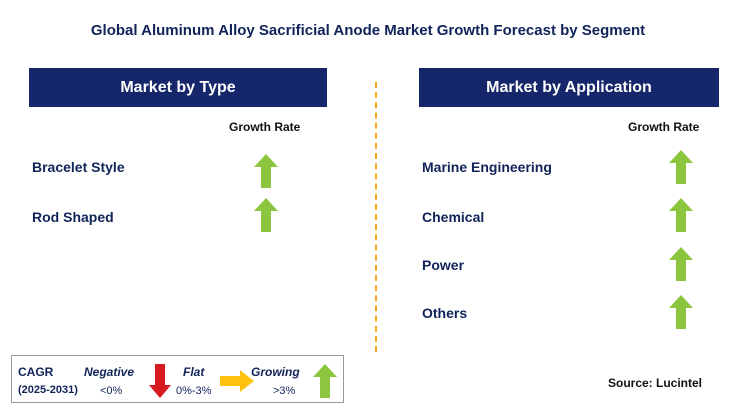 The width and height of the screenshot is (736, 418). I want to click on legend-negative-title: Negative, so click(109, 372).